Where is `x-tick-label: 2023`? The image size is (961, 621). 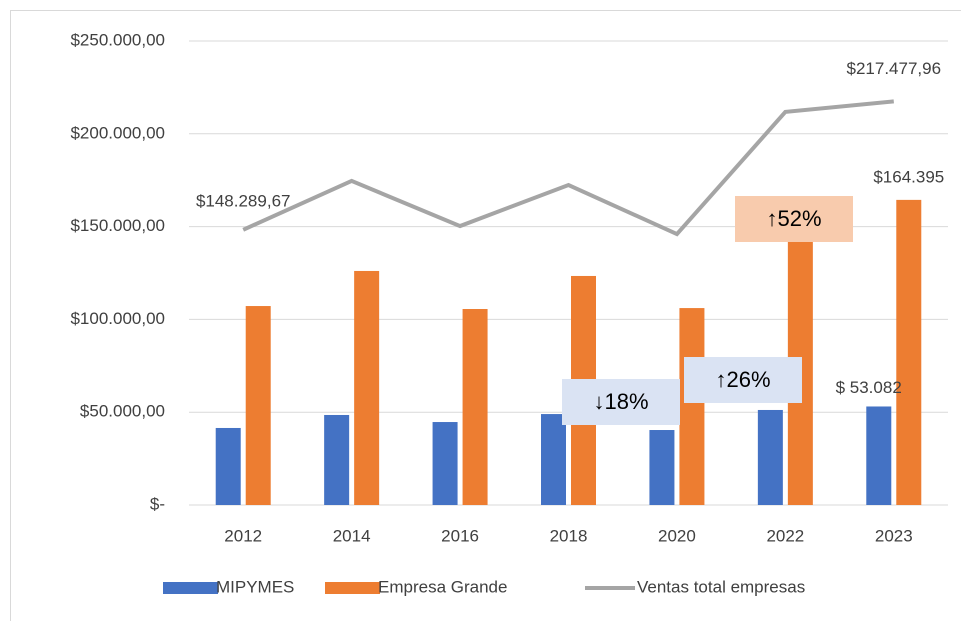 x-tick-label: 2023 is located at coordinates (894, 535).